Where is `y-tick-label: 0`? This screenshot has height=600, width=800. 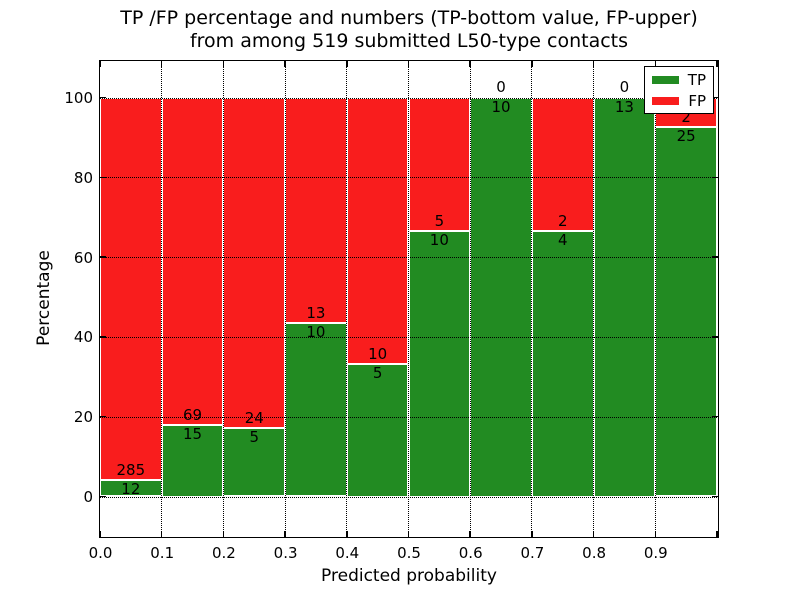 y-tick-label: 0 is located at coordinates (88, 497).